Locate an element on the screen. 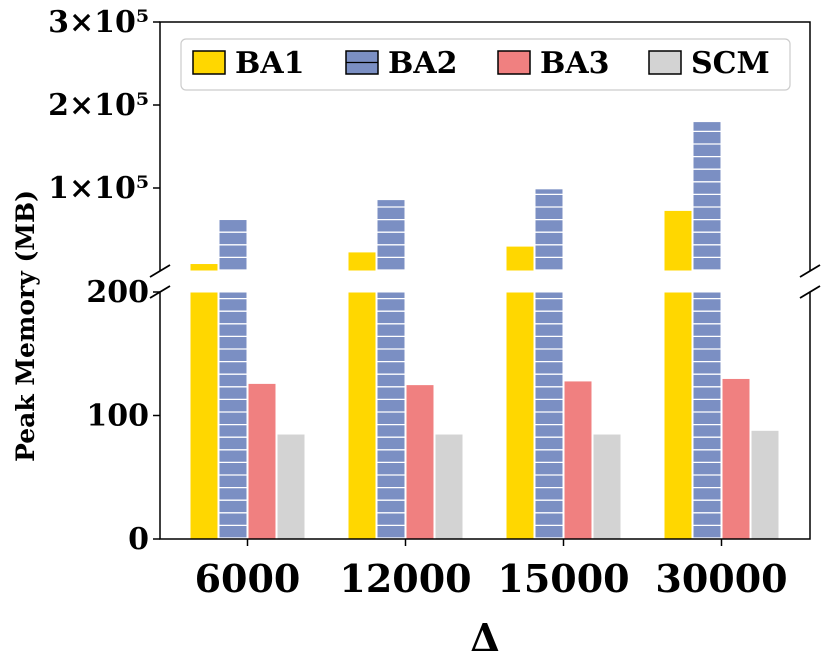 Image resolution: width=833 pixels, height=671 pixels. bar-scm-12000-lower is located at coordinates (449, 486).